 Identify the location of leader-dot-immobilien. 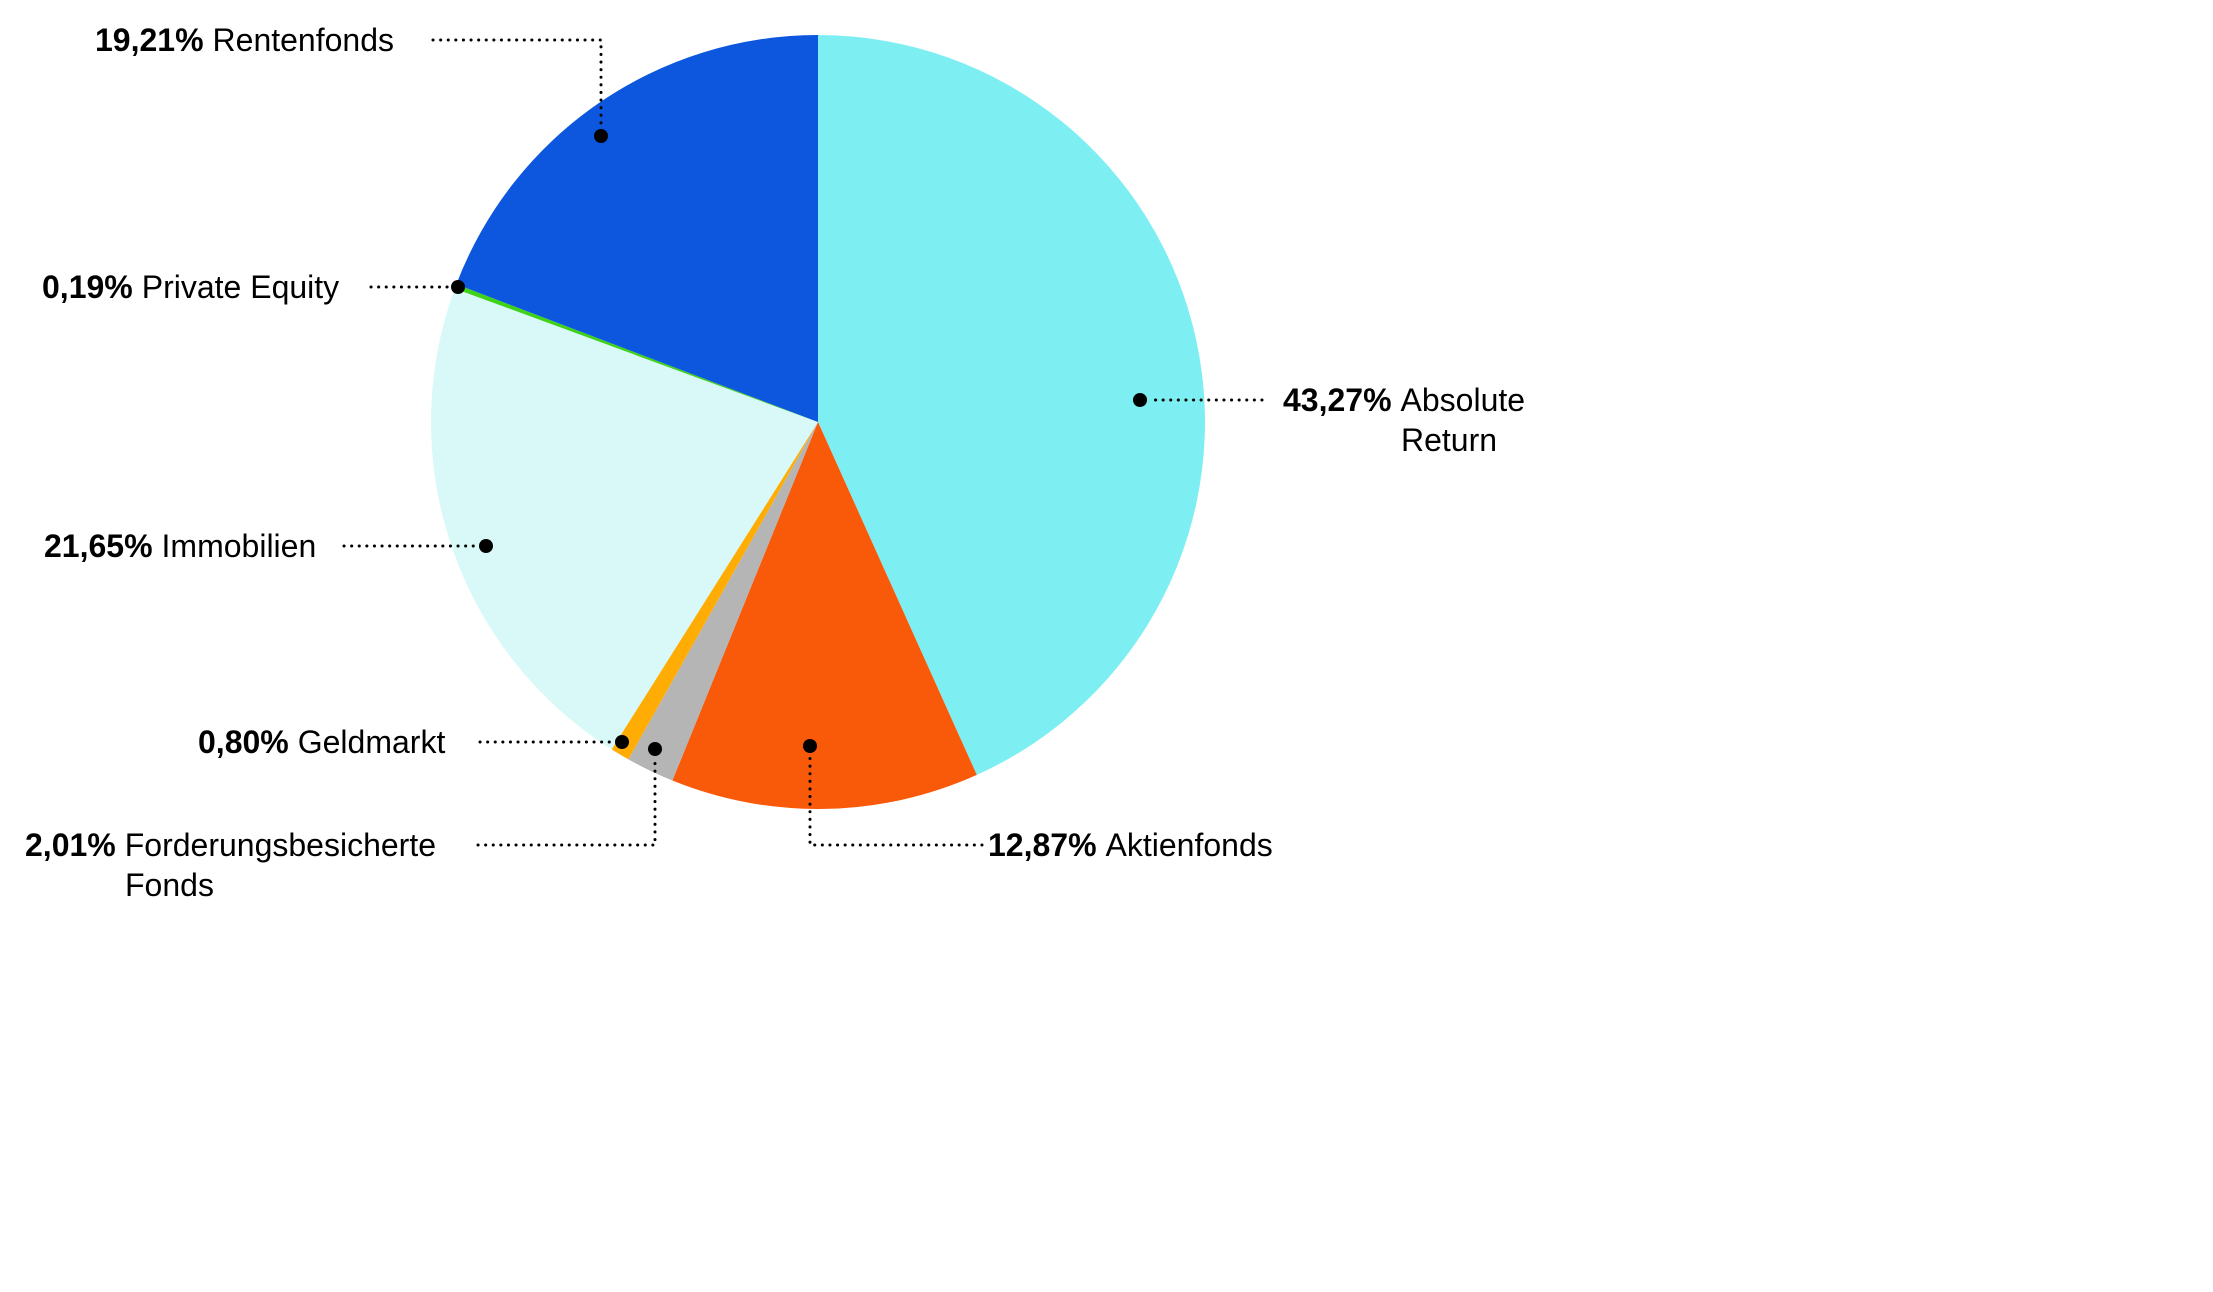
(486, 546).